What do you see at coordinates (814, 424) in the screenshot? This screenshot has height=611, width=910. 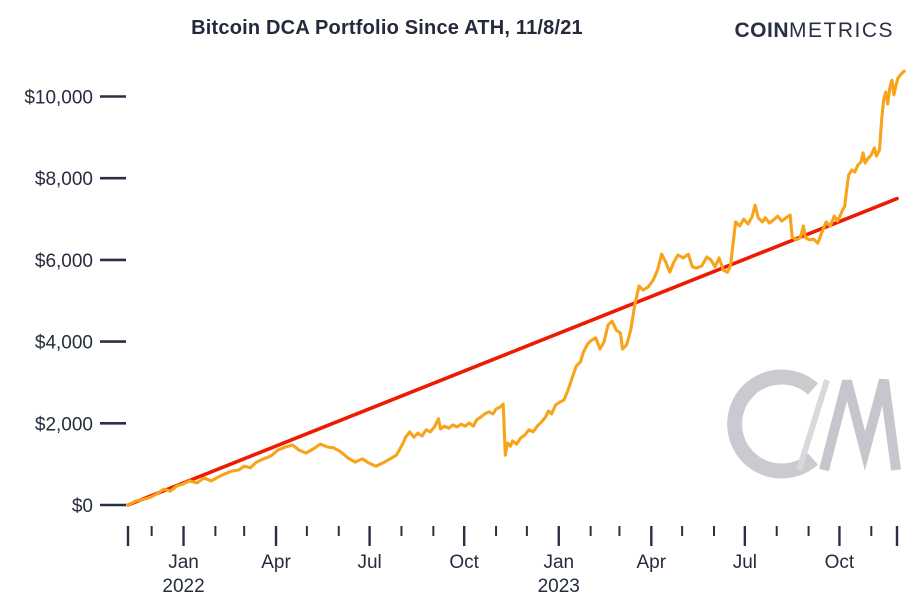 I see `cm-watermark-icon` at bounding box center [814, 424].